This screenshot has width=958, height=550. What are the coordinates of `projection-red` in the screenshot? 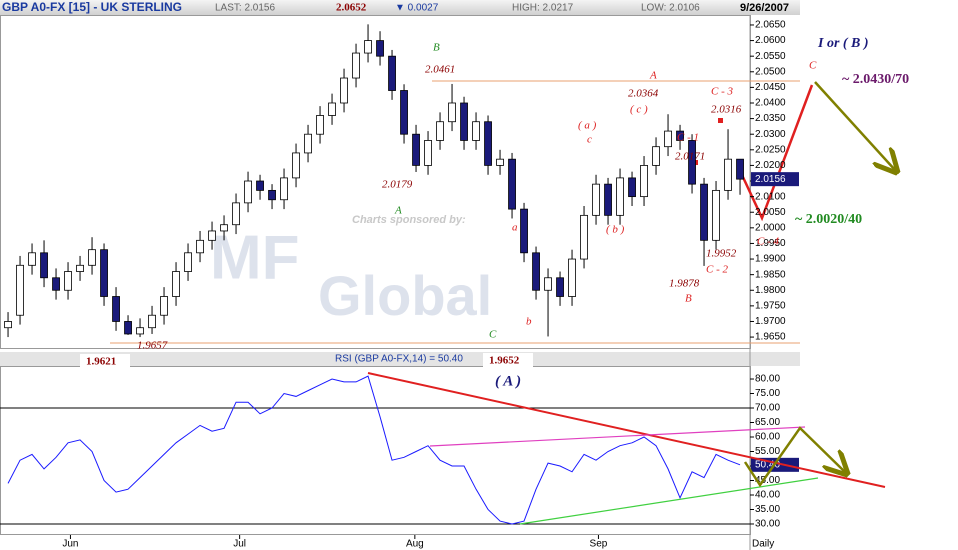 It's located at (777, 153).